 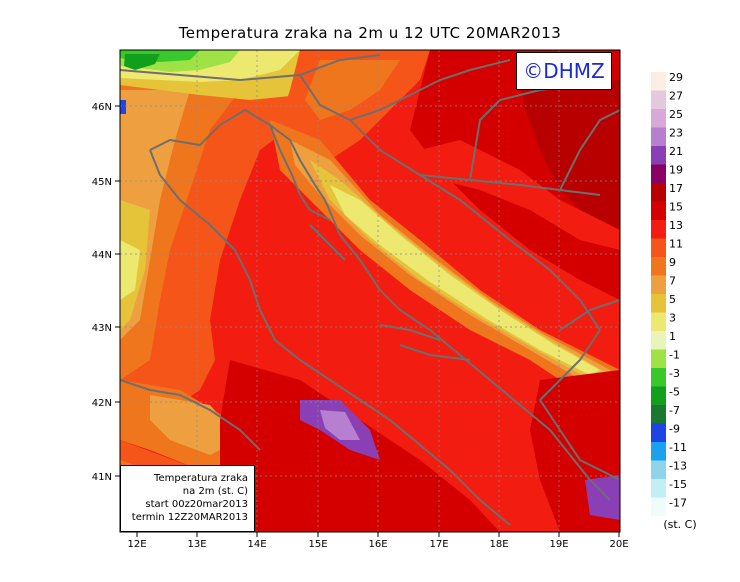 What do you see at coordinates (678, 484) in the screenshot?
I see `colorbar-label: -15` at bounding box center [678, 484].